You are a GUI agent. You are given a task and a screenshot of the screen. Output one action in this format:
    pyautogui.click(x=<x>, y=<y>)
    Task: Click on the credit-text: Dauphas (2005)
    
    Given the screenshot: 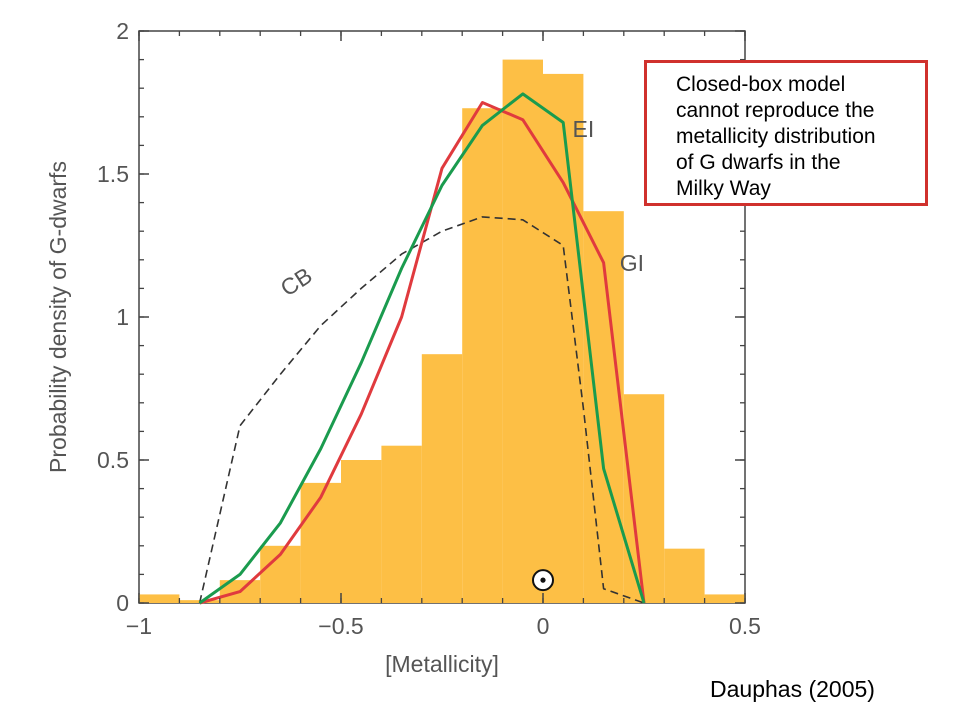 What is the action you would take?
    pyautogui.click(x=792, y=689)
    